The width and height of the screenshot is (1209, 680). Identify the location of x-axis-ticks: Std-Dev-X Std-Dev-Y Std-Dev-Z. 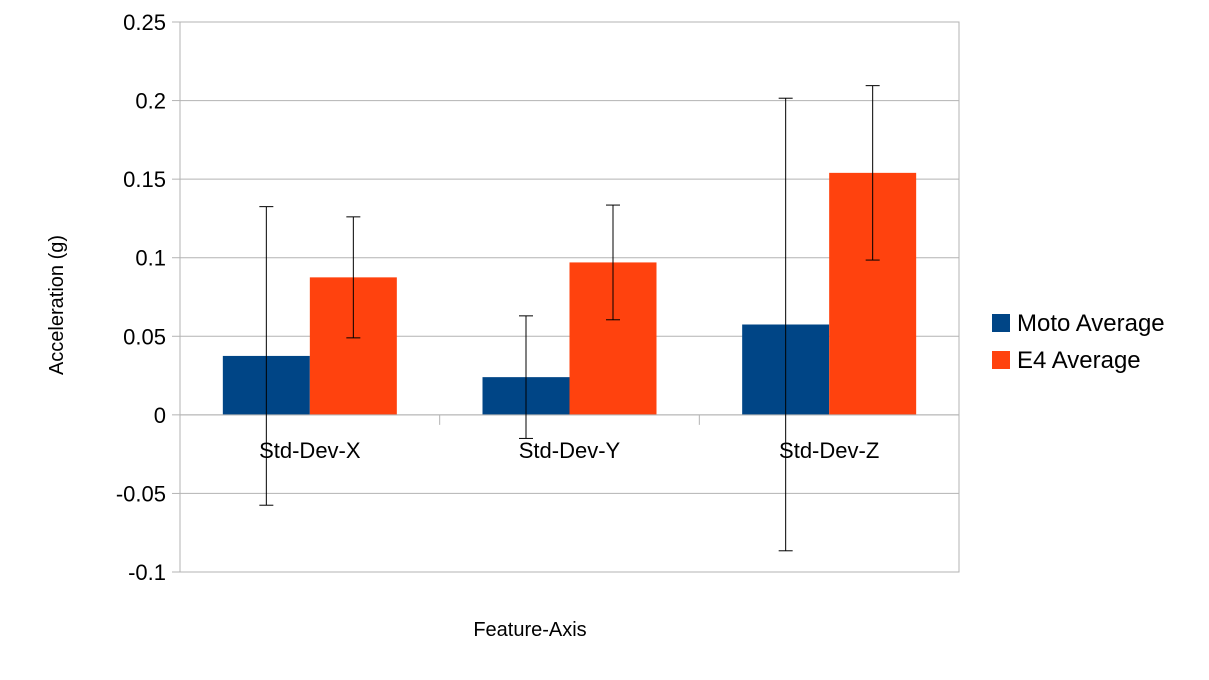
(569, 450).